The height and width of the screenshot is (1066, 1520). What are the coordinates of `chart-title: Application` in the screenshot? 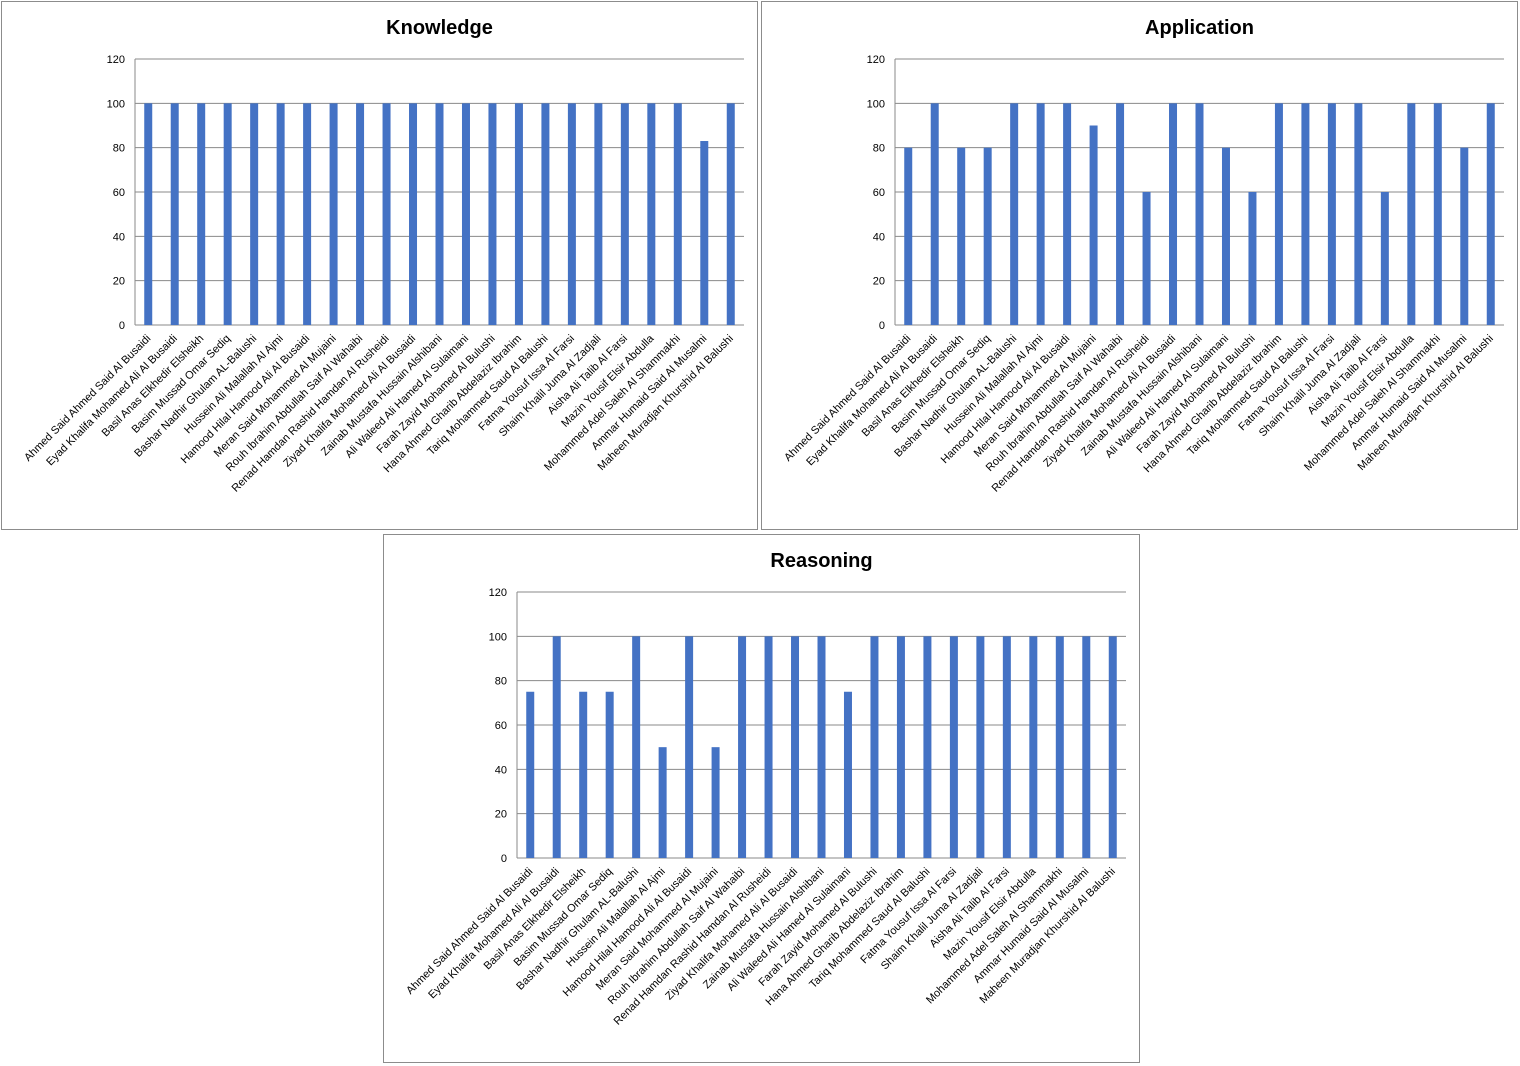 It's located at (1199, 28).